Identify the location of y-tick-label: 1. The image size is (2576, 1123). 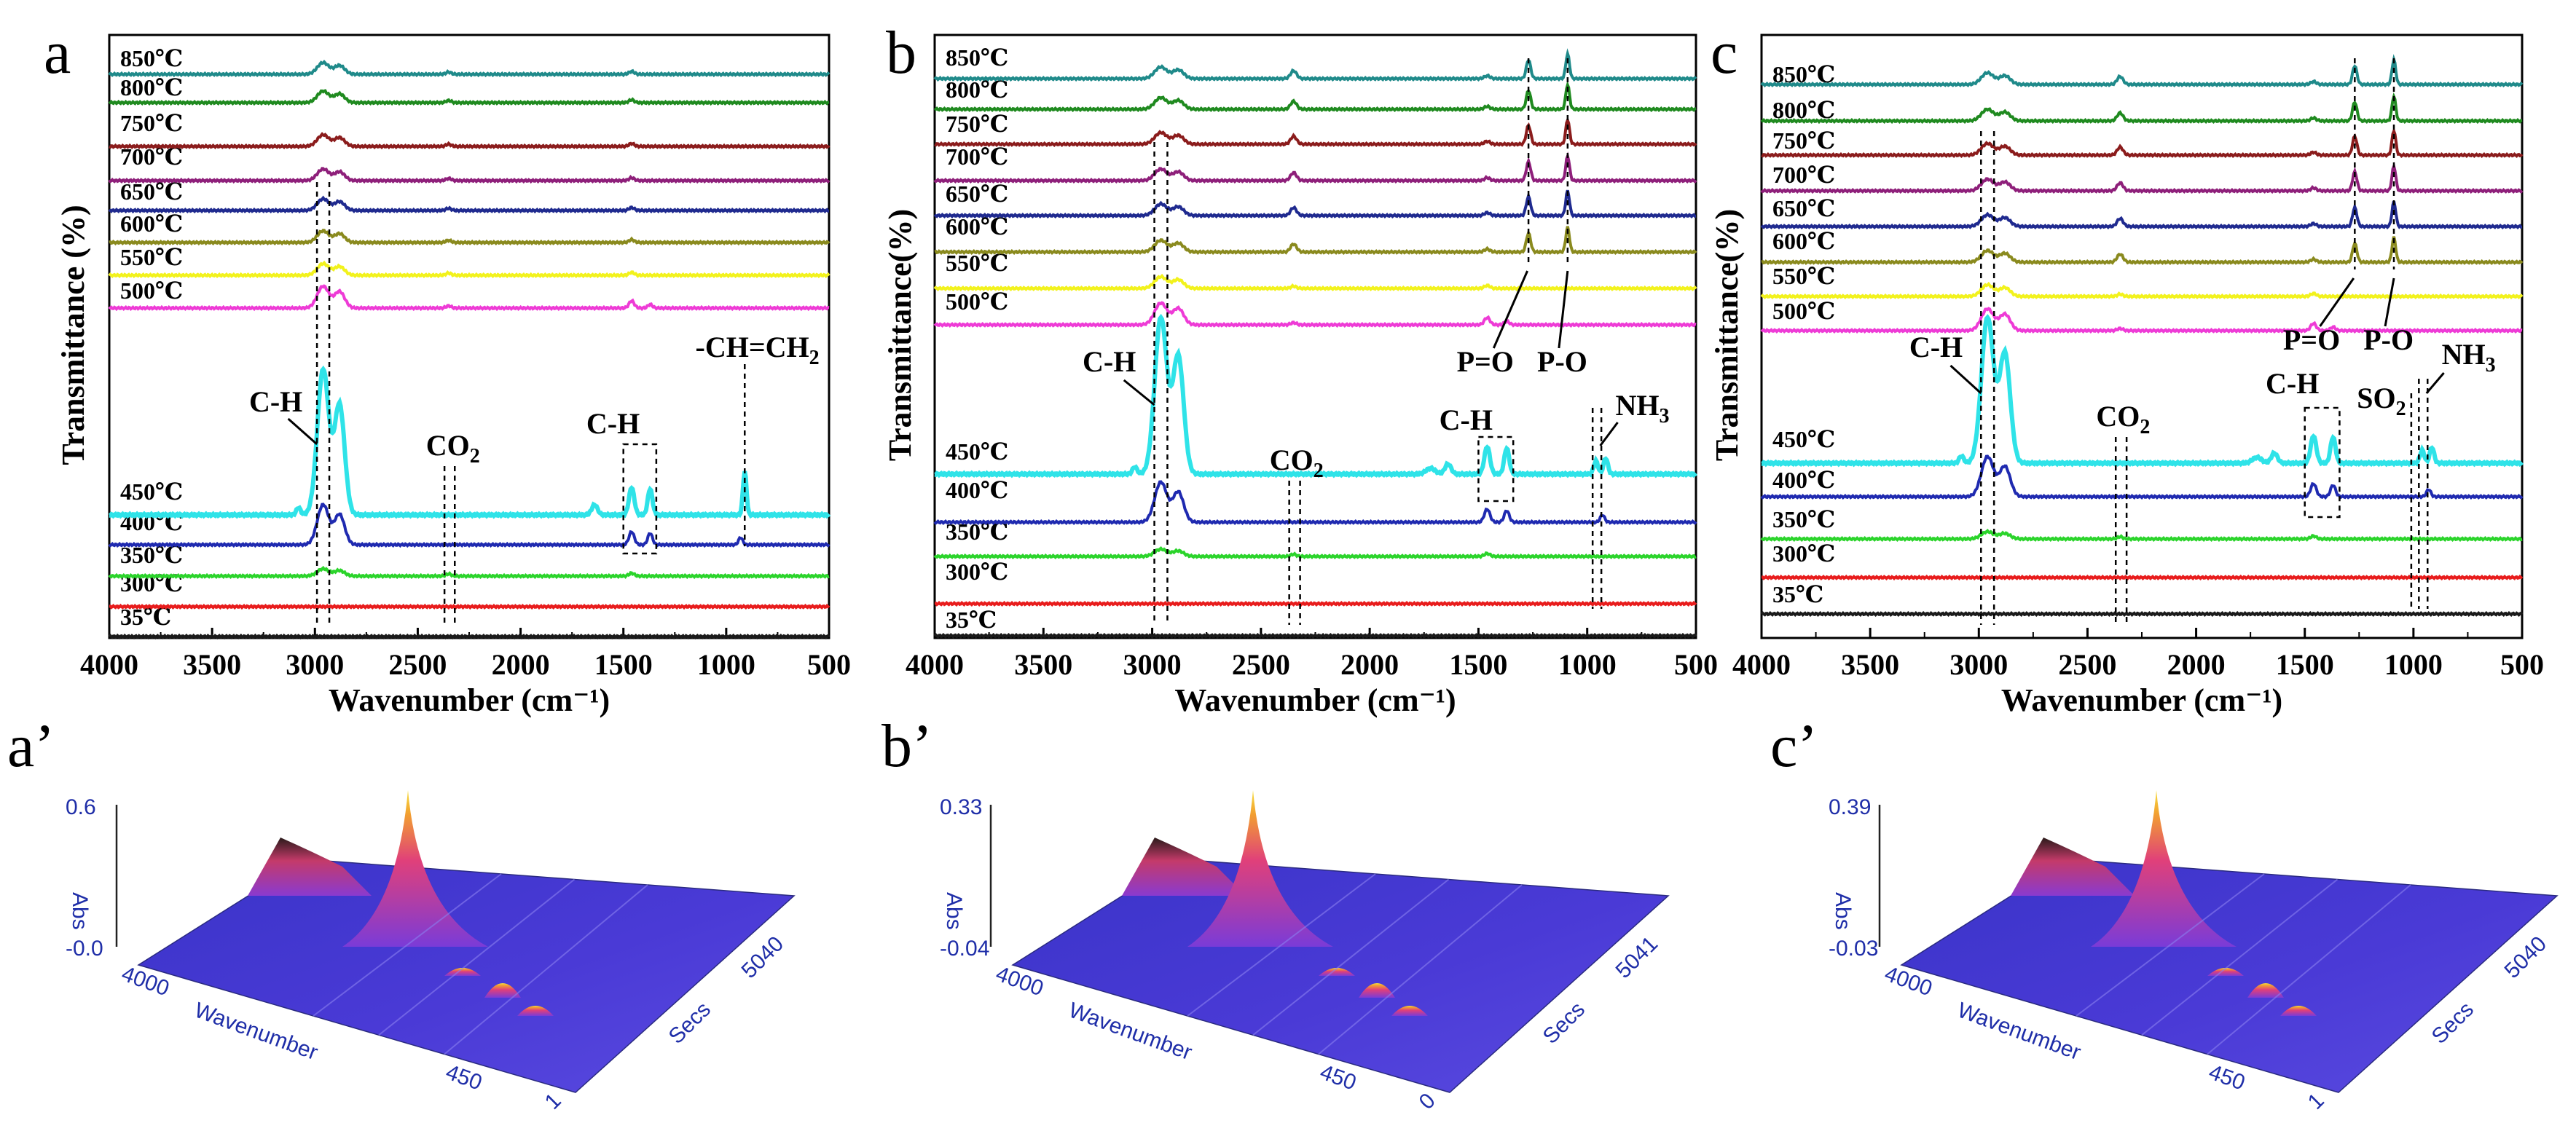
(553, 1101).